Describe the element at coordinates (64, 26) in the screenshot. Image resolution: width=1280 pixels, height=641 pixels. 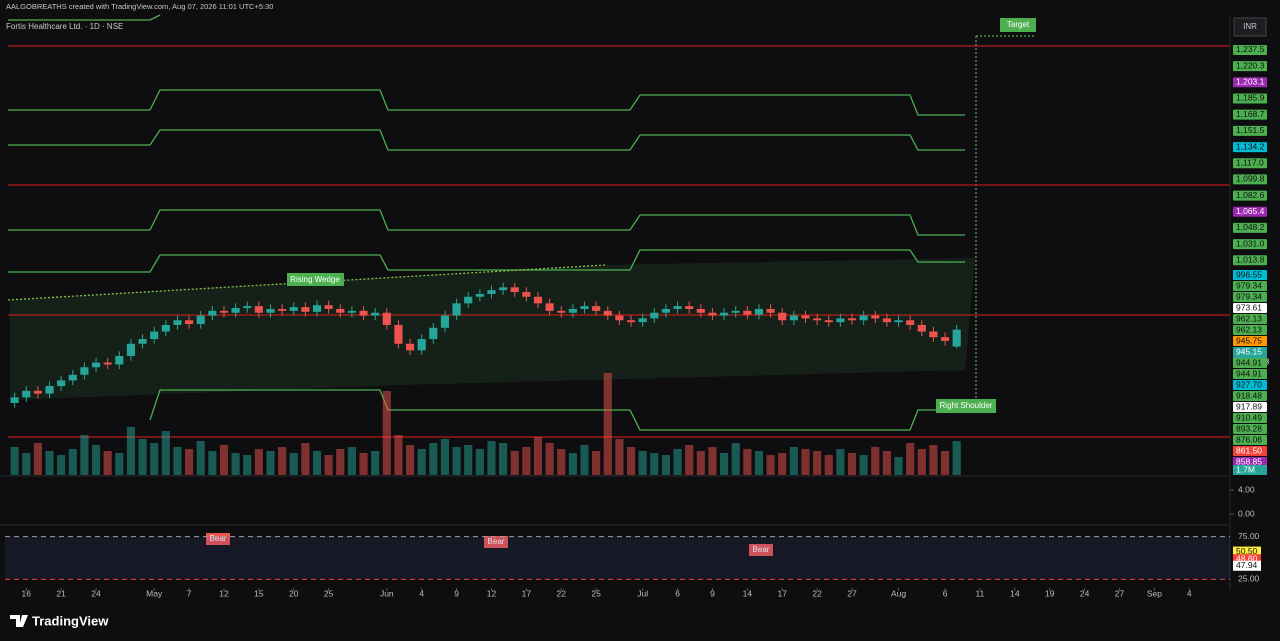
I see `symbol: Fortis Healthcare Ltd. · 1D · NSE` at that location.